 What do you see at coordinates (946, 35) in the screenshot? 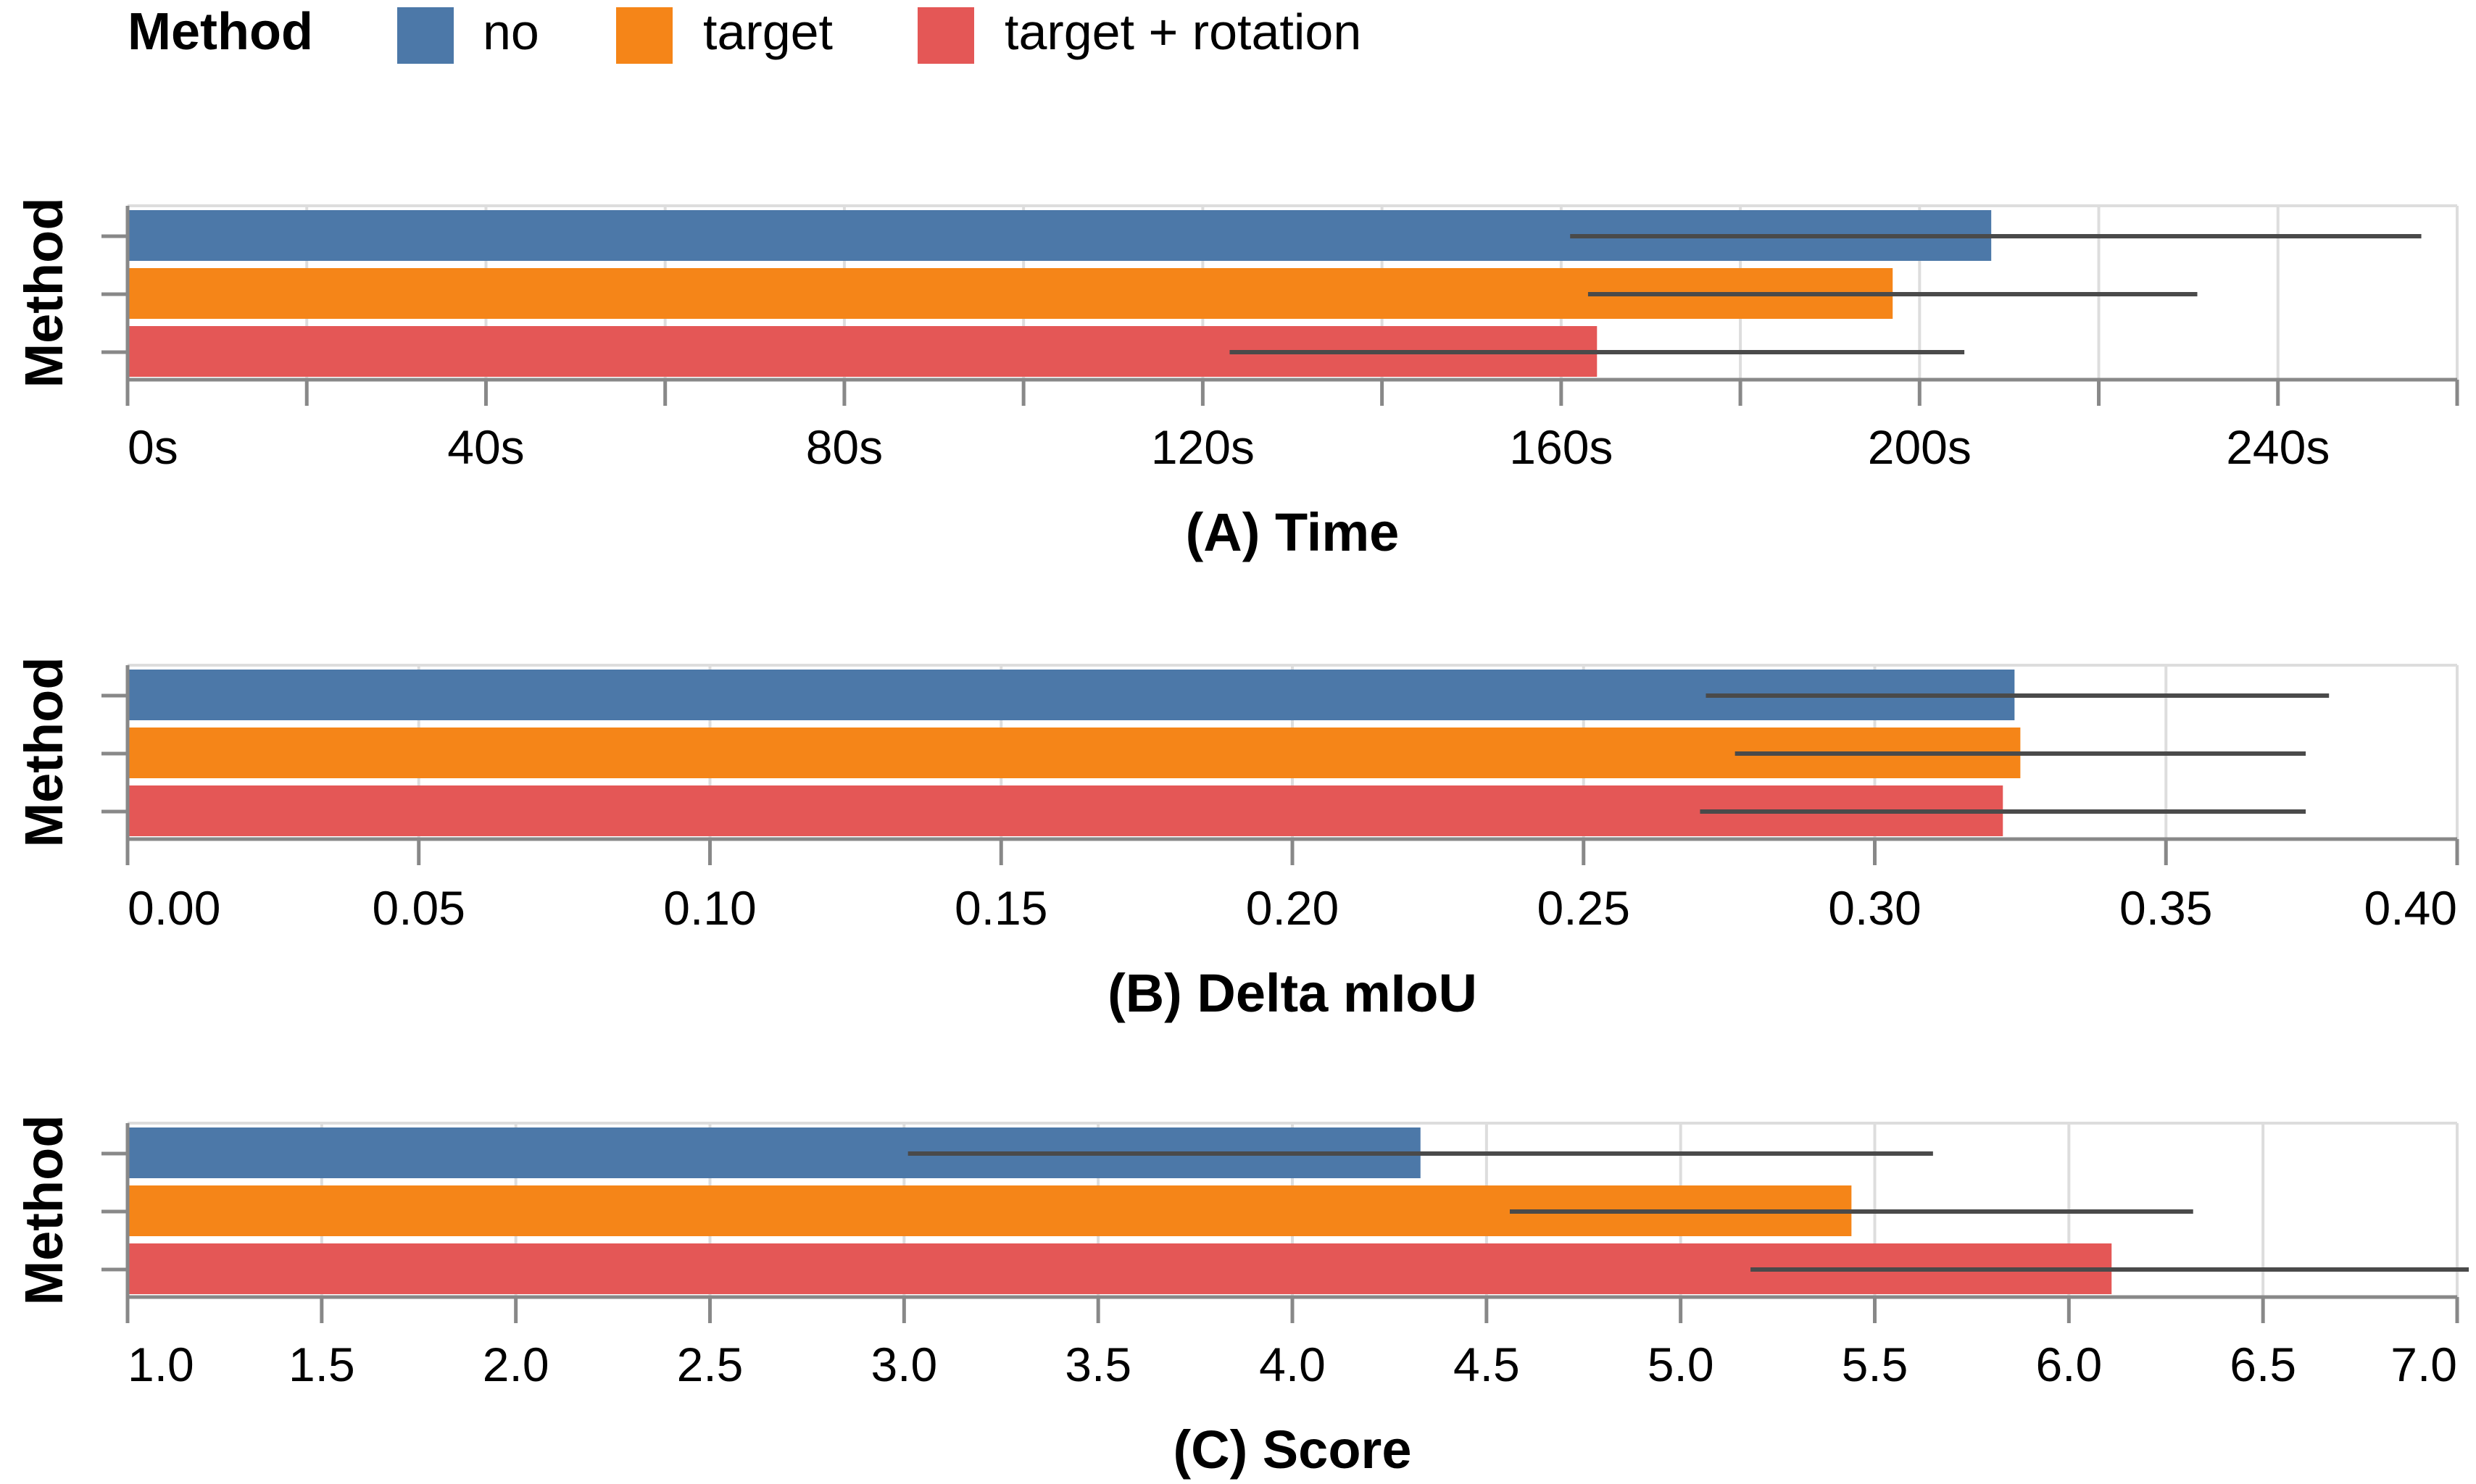
I see `legend-swatch-target-rotation` at bounding box center [946, 35].